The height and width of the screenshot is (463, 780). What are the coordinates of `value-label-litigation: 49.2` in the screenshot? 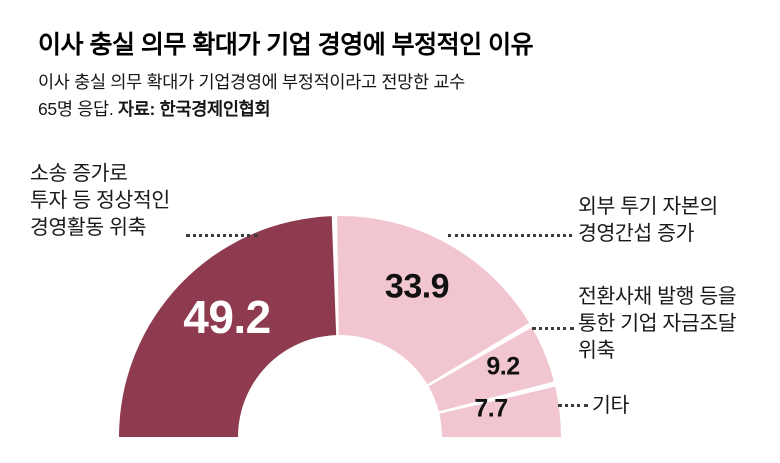 It's located at (227, 317).